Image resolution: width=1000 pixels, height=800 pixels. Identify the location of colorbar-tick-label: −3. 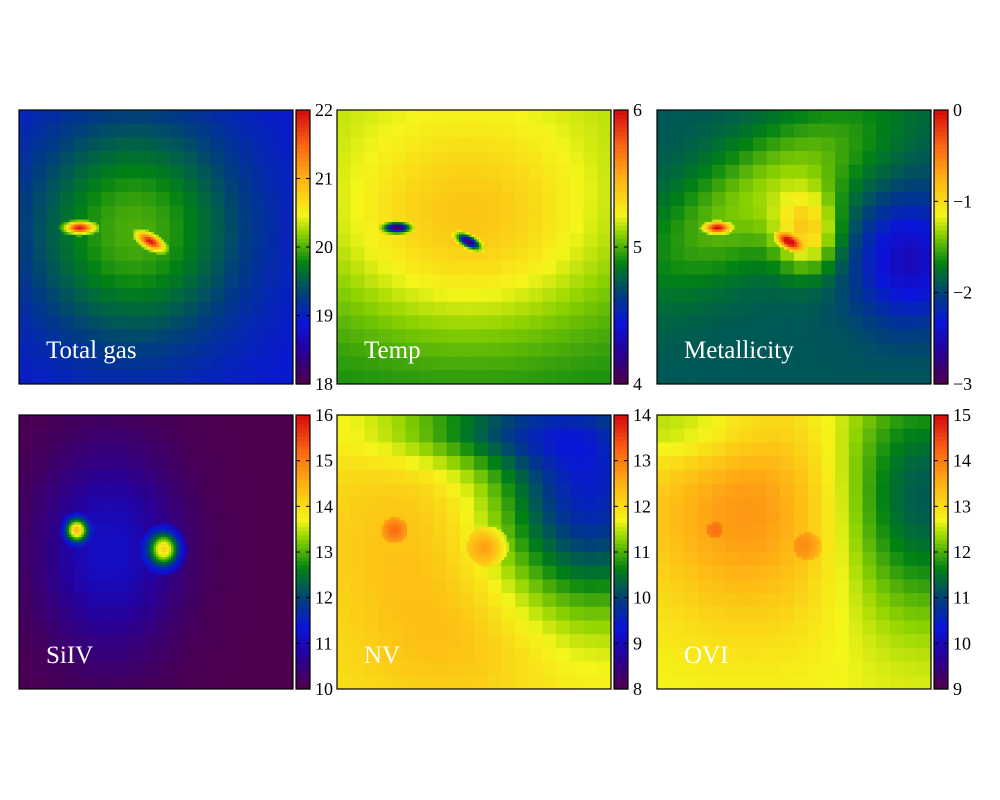
(962, 384).